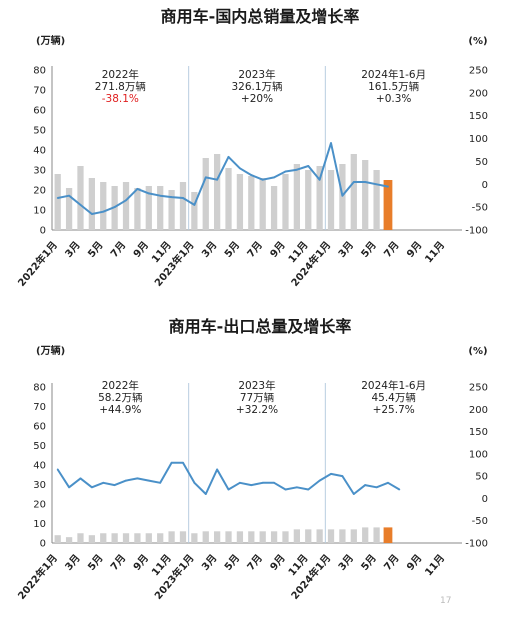  I want to click on left-tick-label: 50, so click(39, 446).